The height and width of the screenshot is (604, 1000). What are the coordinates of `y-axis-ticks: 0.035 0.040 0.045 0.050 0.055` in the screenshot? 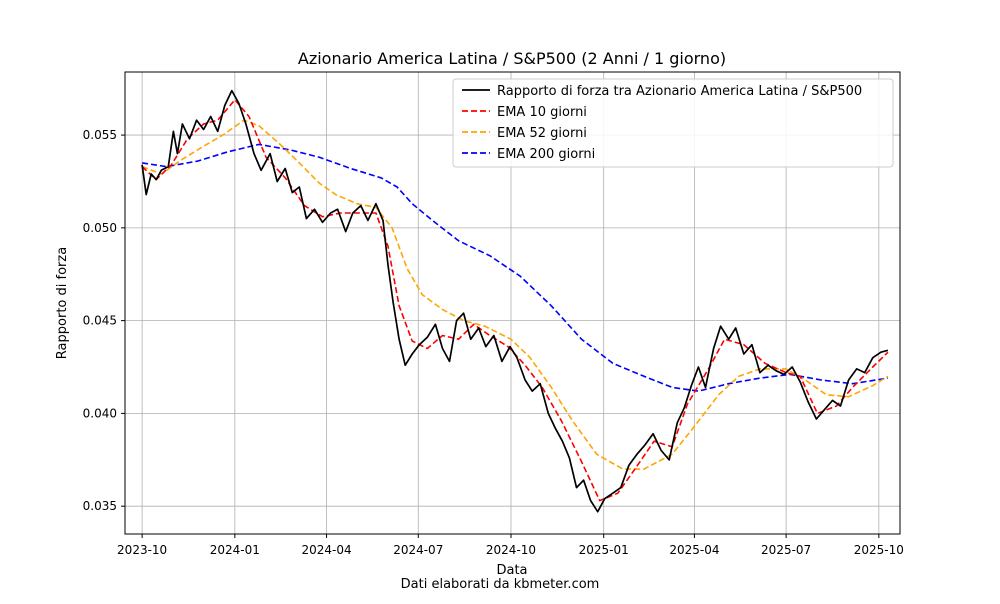 It's located at (104, 320).